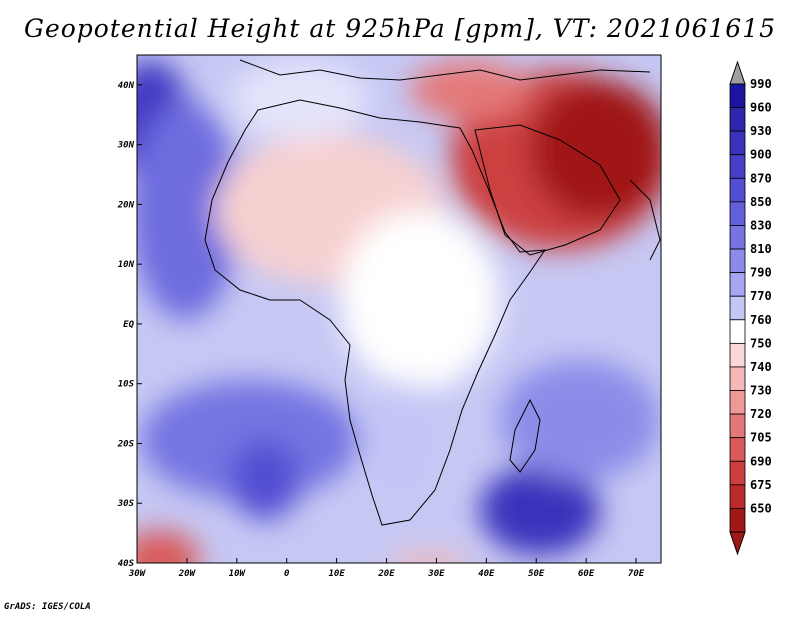  Describe the element at coordinates (761, 320) in the screenshot. I see `colorbar-label: 760` at that location.